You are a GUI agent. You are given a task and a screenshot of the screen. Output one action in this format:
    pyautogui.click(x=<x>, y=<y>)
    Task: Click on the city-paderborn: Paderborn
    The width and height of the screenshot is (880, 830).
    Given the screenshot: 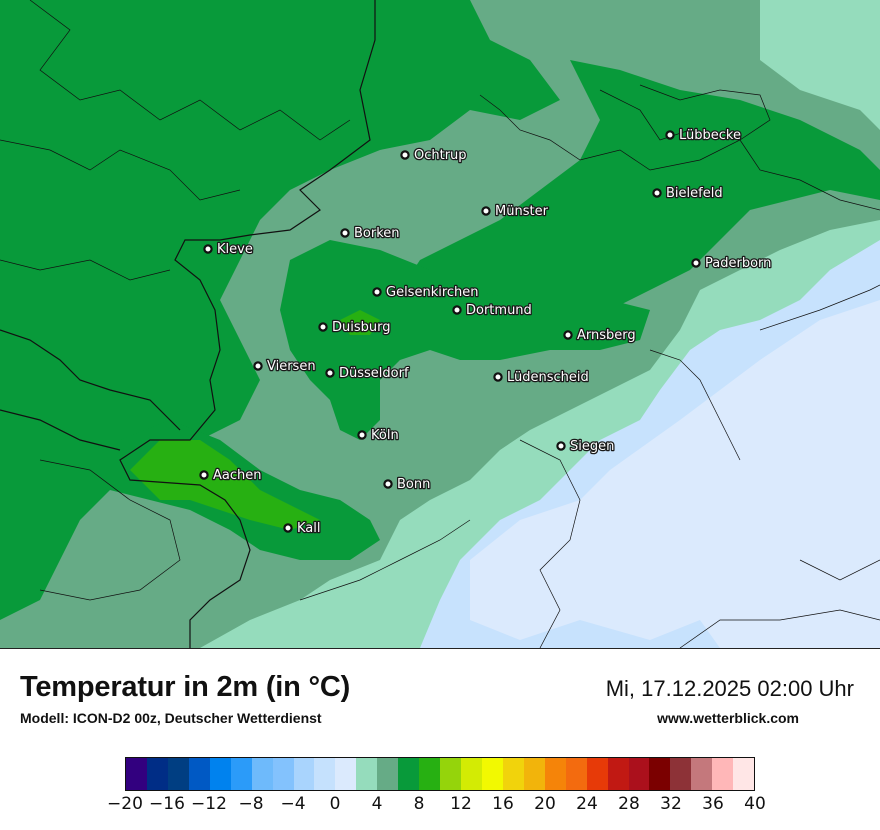 What is the action you would take?
    pyautogui.click(x=732, y=263)
    